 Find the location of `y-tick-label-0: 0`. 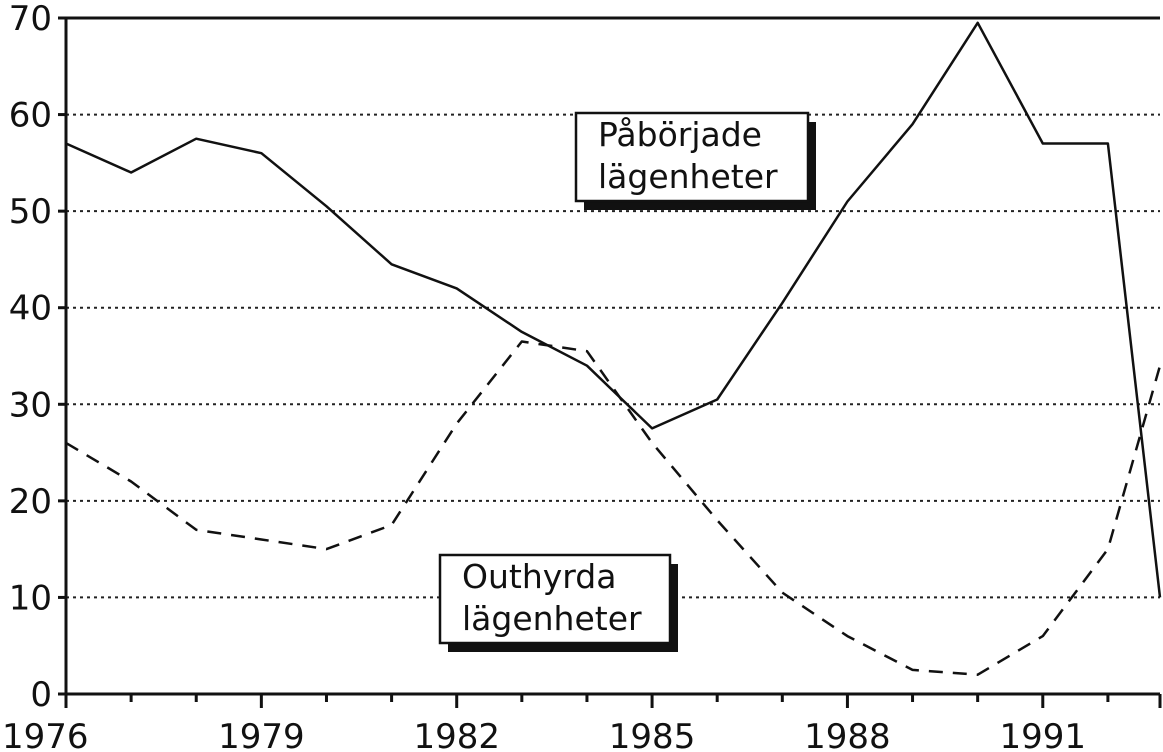

y-tick-label-0: 0 is located at coordinates (41, 695).